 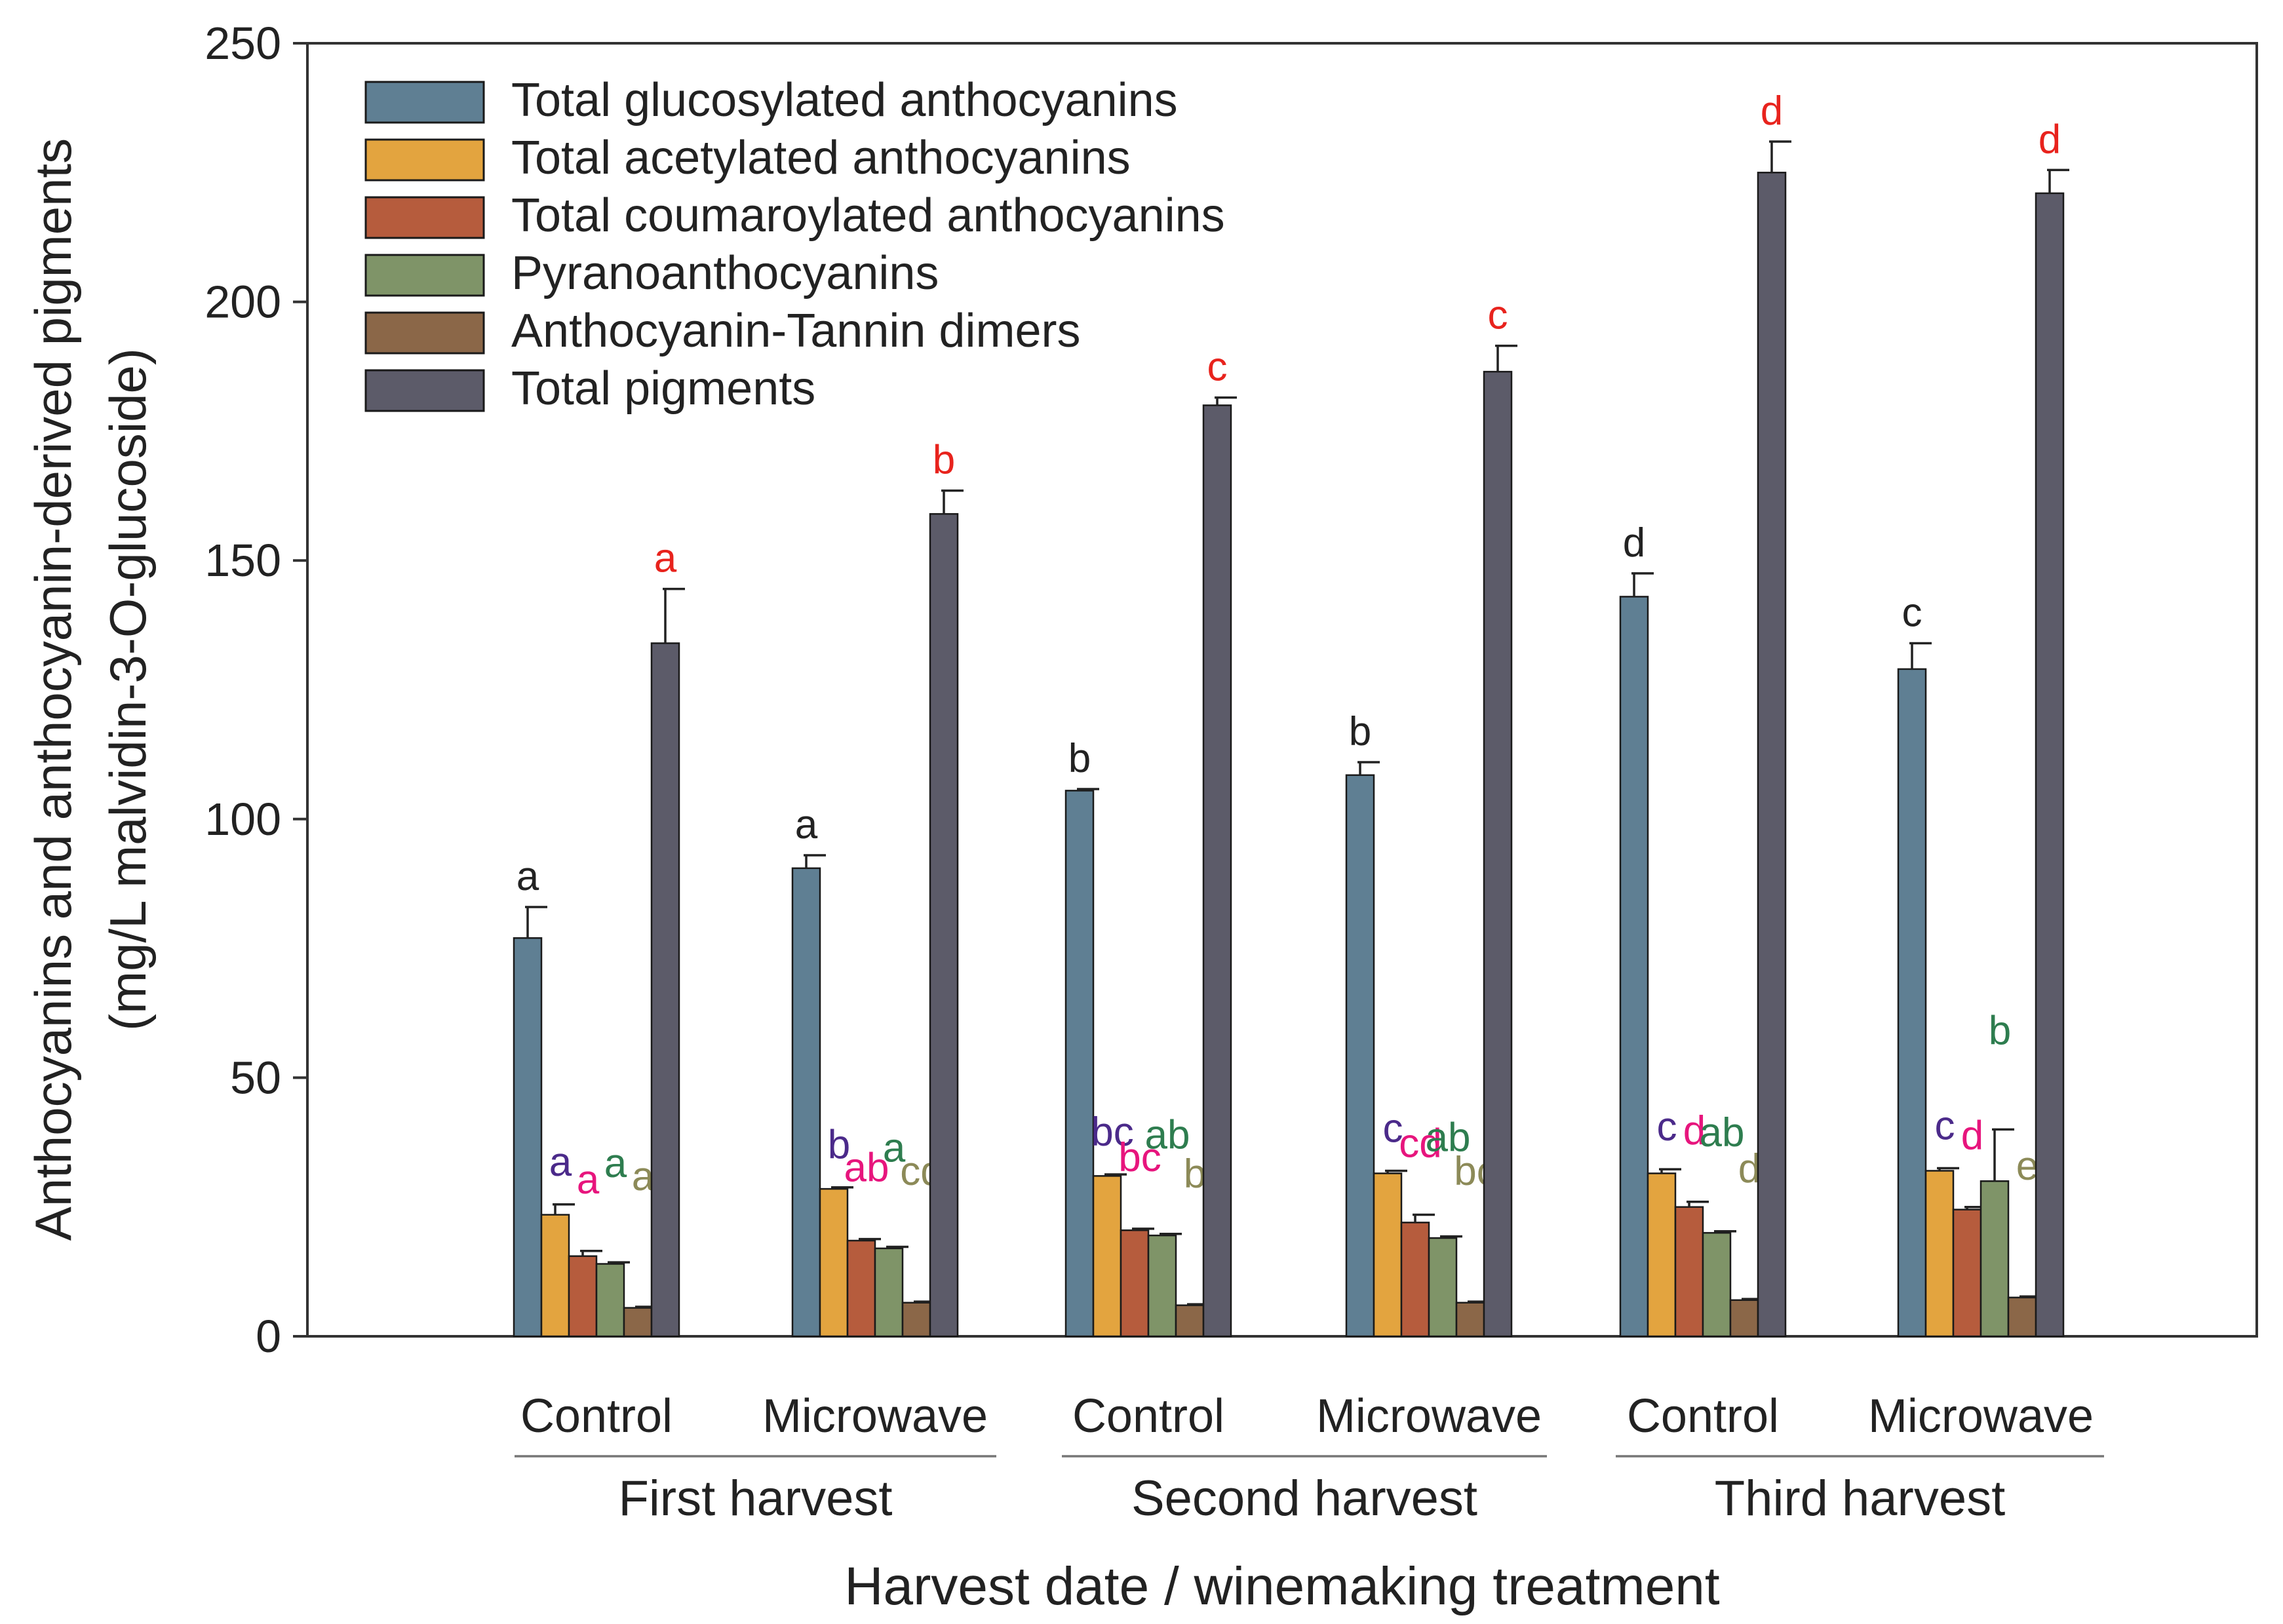 I want to click on y-axis-title-line2: (mg/L malvidin-3-O-glucoside), so click(x=128, y=689).